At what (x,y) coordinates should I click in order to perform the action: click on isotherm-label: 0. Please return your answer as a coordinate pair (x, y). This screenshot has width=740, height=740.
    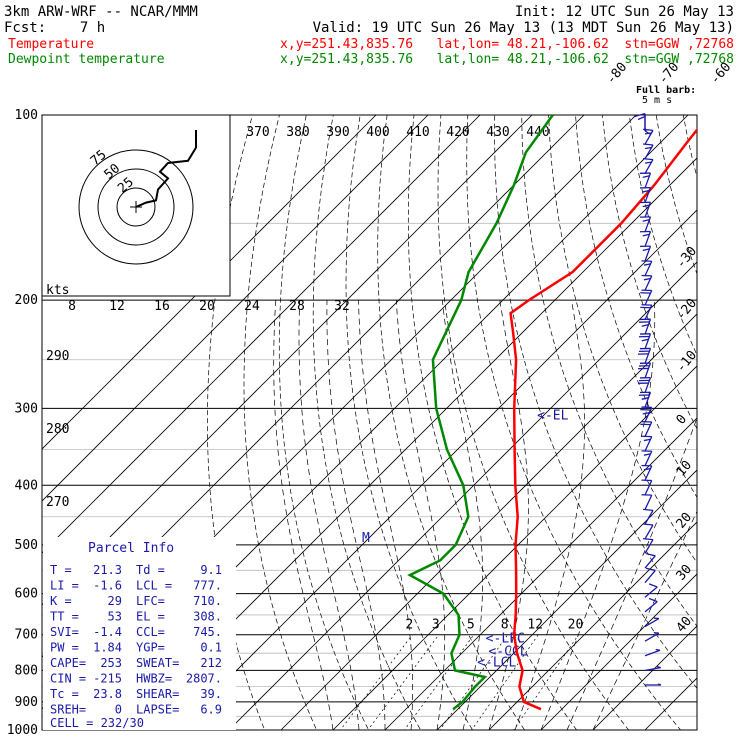
    Looking at the image, I should click on (682, 420).